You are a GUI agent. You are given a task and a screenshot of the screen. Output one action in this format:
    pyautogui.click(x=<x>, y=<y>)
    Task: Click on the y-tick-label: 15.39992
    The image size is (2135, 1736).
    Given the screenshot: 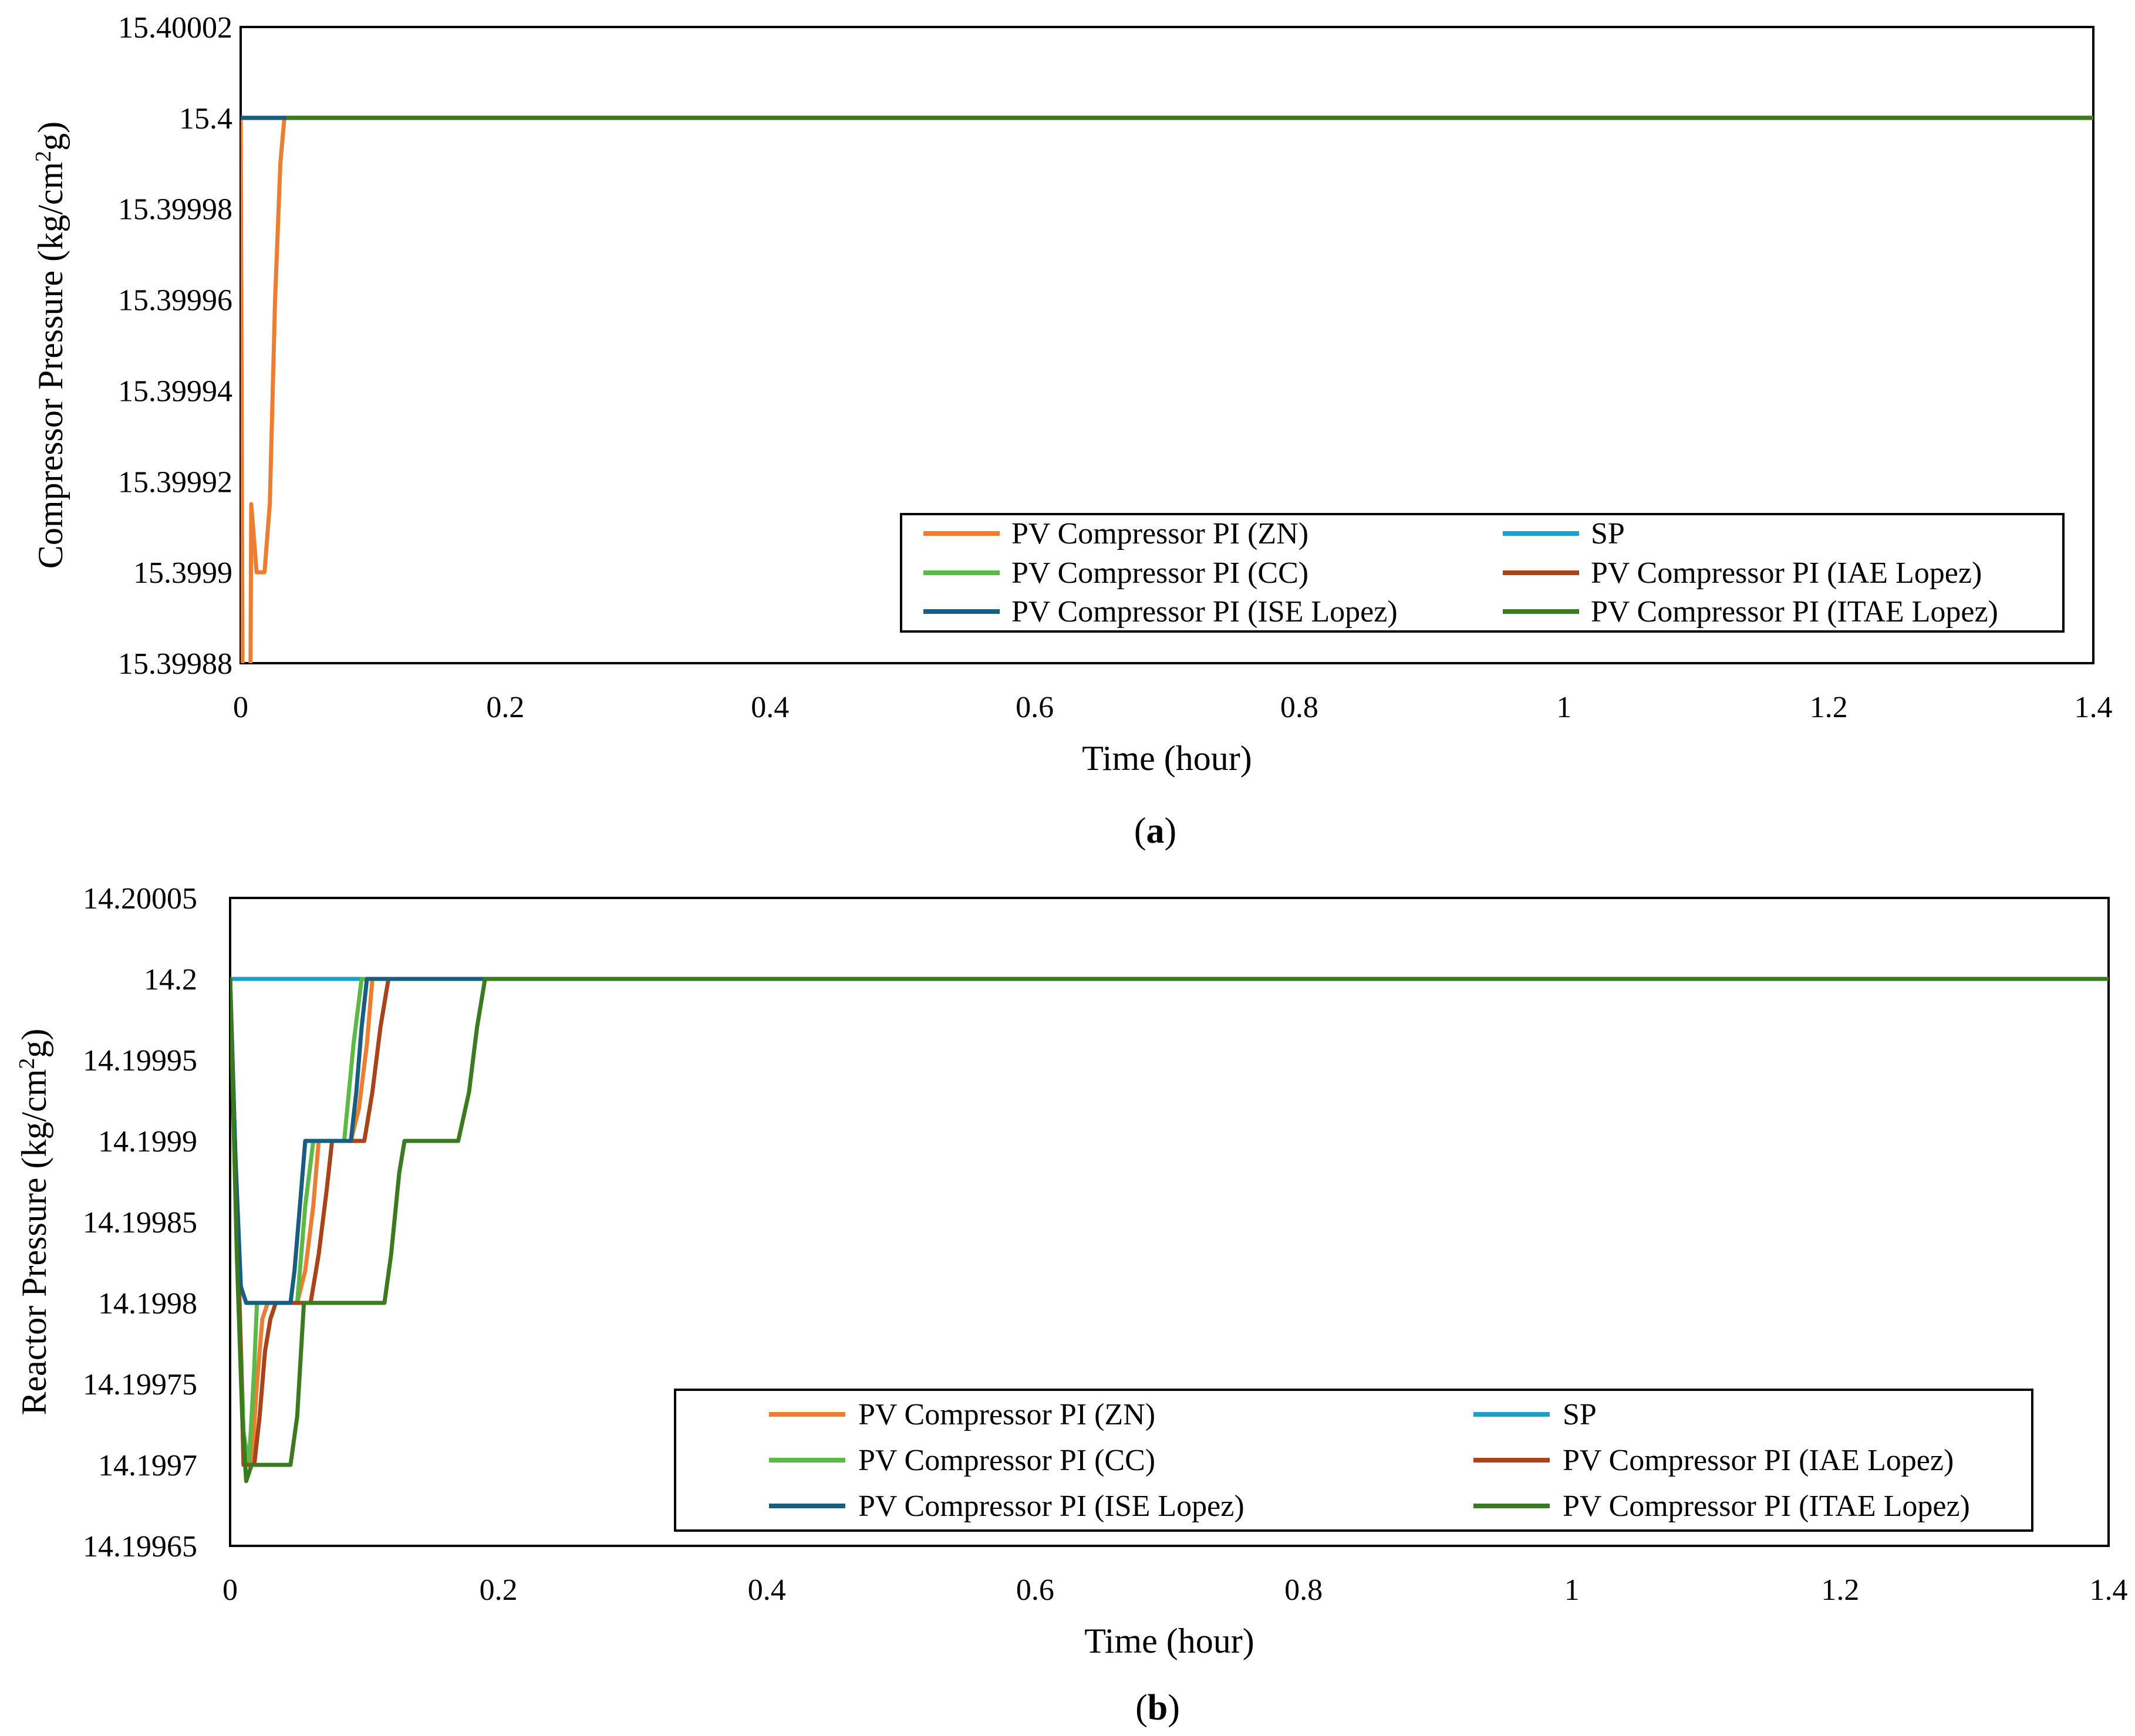 What is the action you would take?
    pyautogui.click(x=175, y=482)
    